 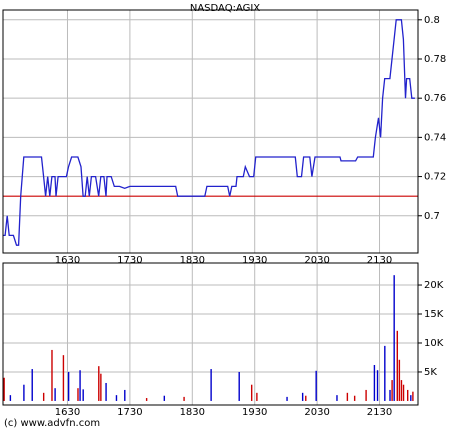 What do you see at coordinates (432, 216) in the screenshot?
I see `y-tick-label: 0.7` at bounding box center [432, 216].